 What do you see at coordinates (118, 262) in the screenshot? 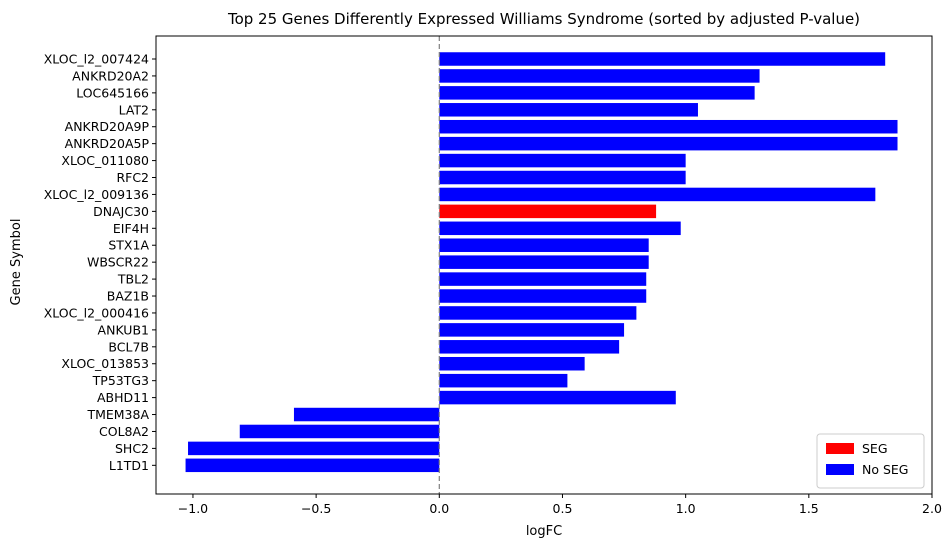
I see `y-tick-label: WBSCR22` at bounding box center [118, 262].